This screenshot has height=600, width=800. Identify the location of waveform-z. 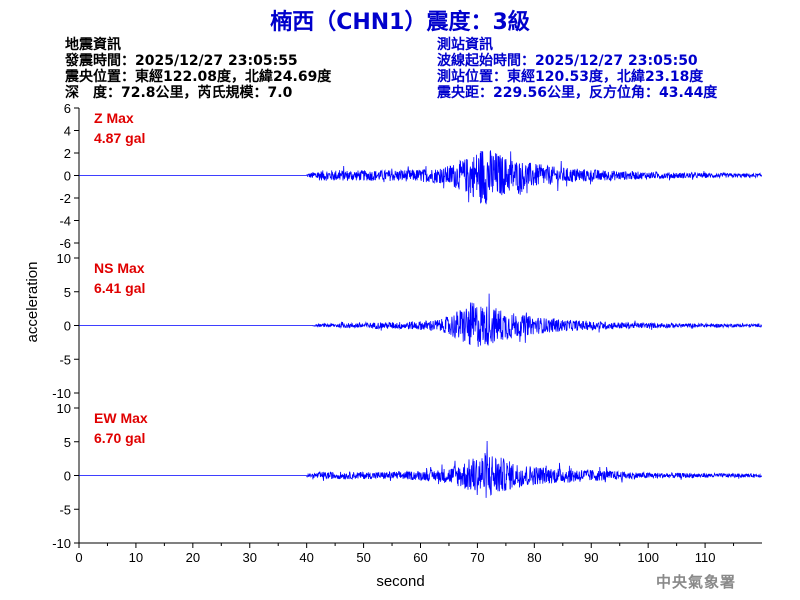
(421, 177).